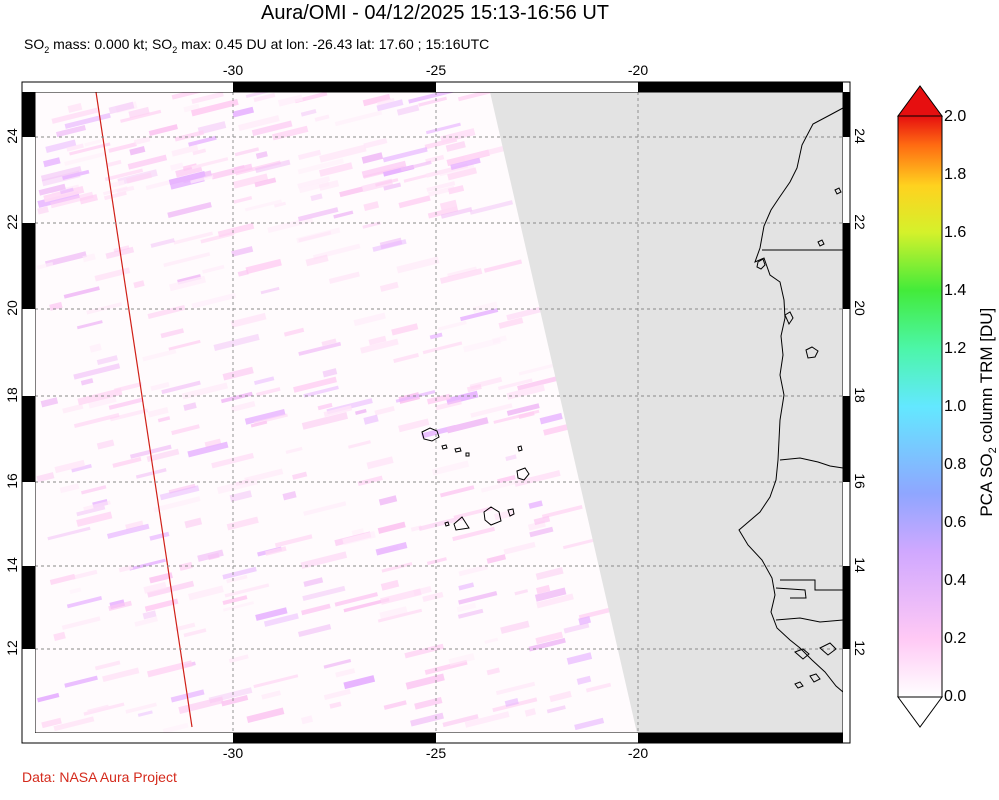 The image size is (999, 800). I want to click on colorbar-tick: 0.8, so click(955, 464).